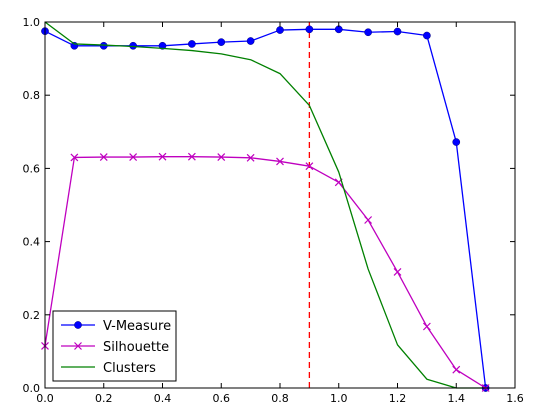 The width and height of the screenshot is (537, 416). I want to click on legend-label: Silhouette, so click(136, 347).